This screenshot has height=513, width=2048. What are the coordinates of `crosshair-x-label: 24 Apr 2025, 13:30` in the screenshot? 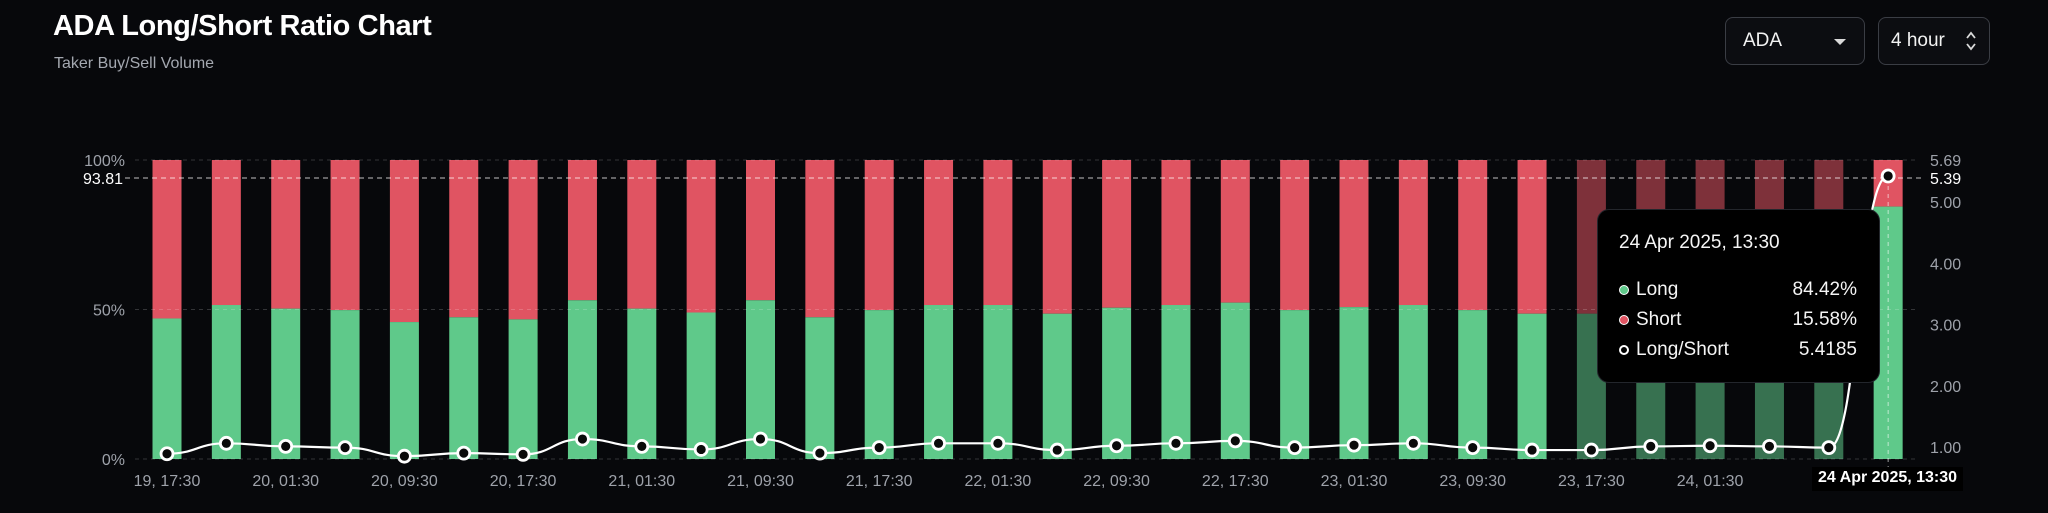 It's located at (1888, 479).